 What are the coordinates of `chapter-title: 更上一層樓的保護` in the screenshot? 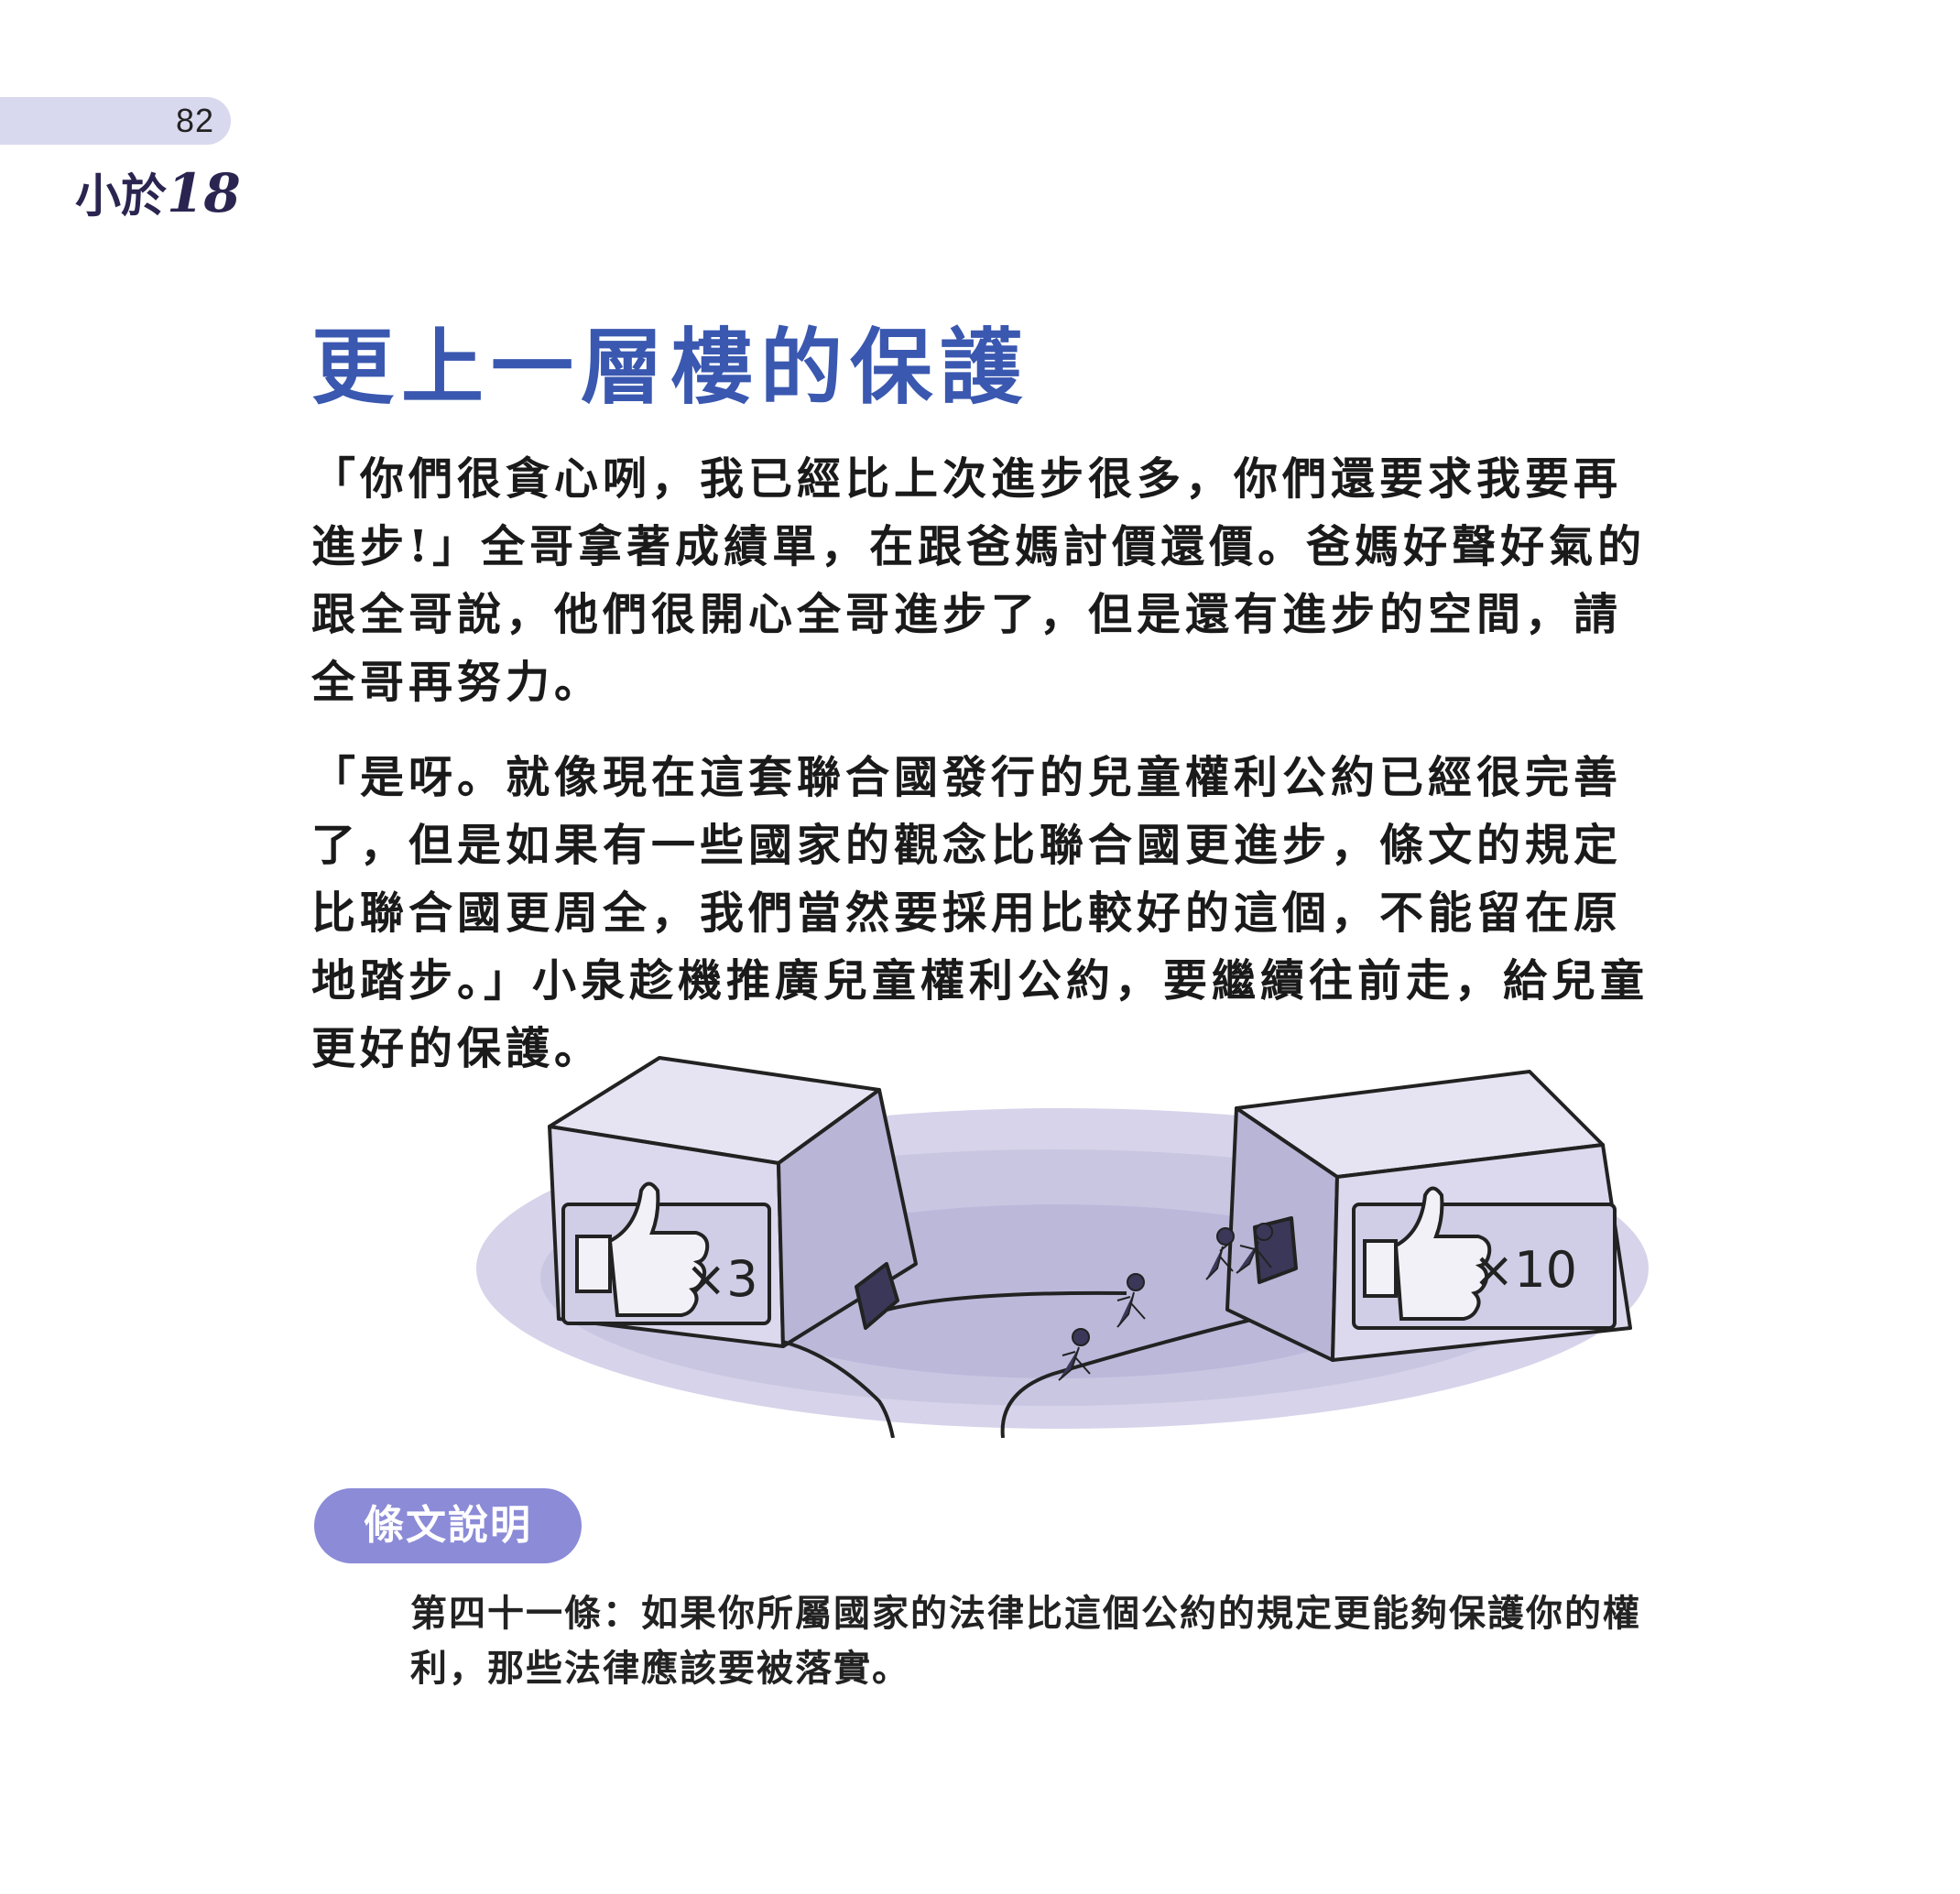 It's located at (670, 367).